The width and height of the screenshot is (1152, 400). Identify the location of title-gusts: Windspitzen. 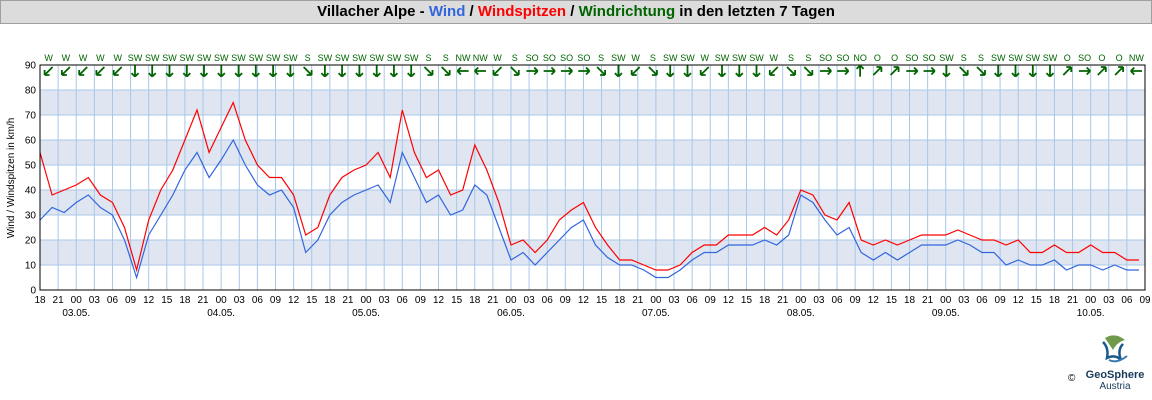
(522, 11).